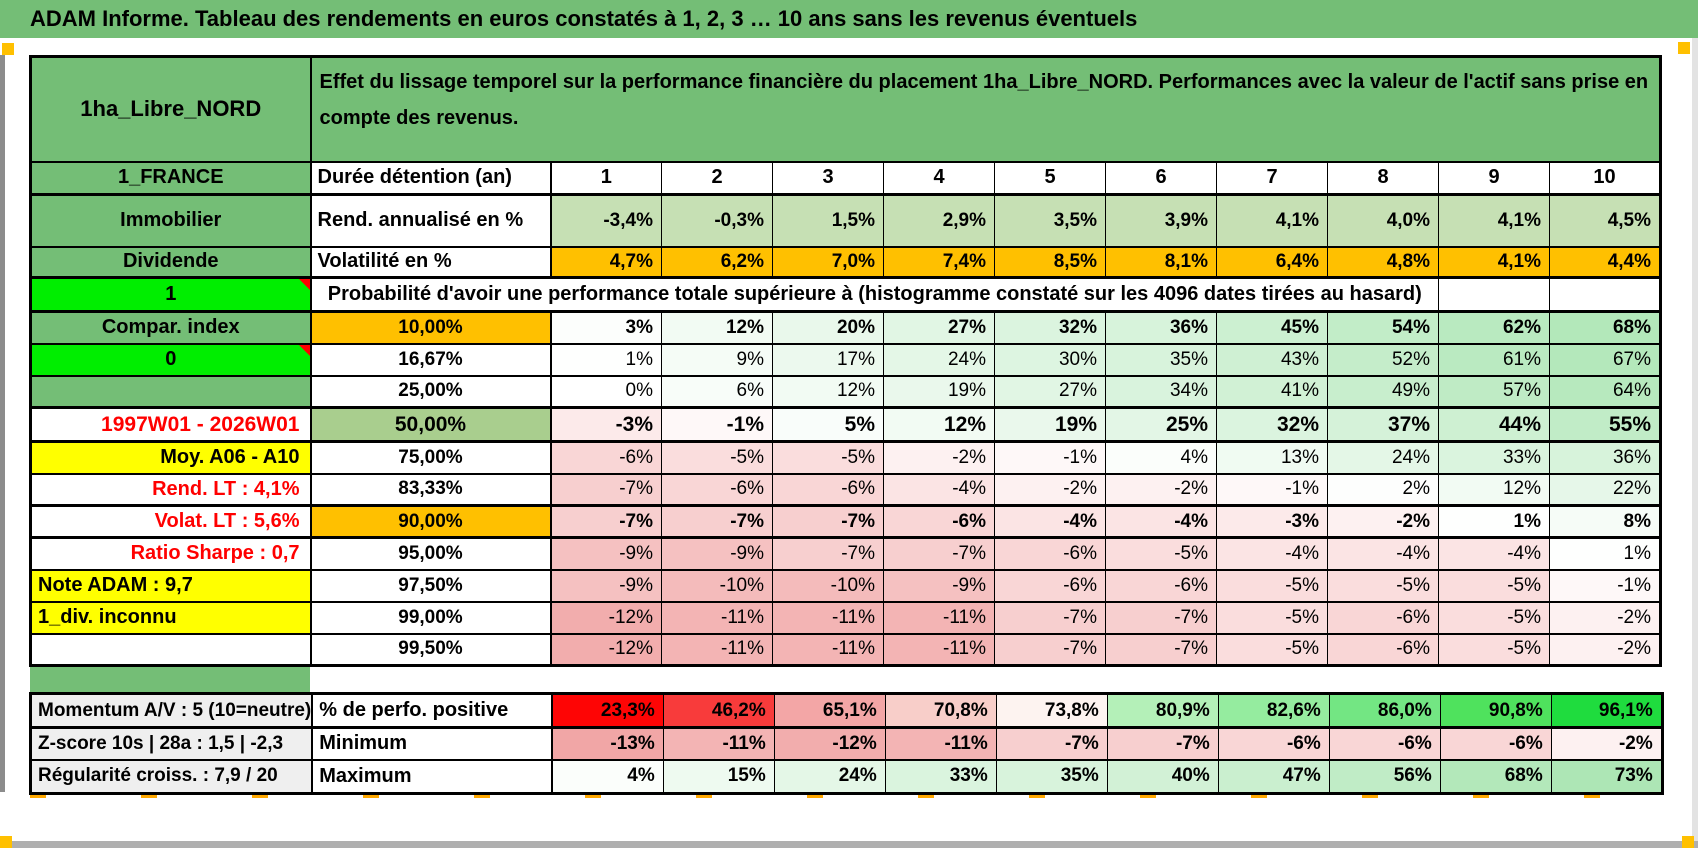 The width and height of the screenshot is (1698, 848). I want to click on probability-value-cell: 41%, so click(1272, 391).